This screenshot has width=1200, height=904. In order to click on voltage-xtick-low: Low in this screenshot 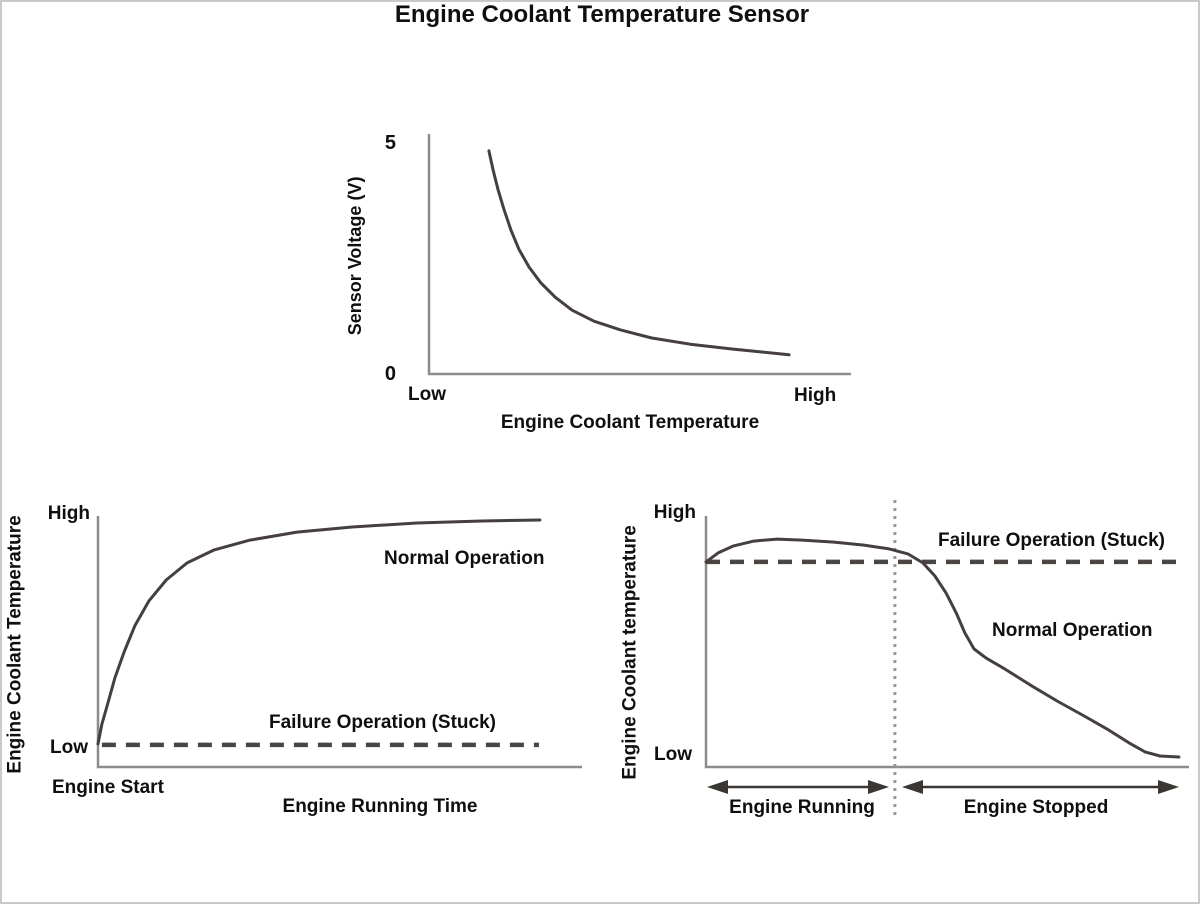, I will do `click(427, 394)`.